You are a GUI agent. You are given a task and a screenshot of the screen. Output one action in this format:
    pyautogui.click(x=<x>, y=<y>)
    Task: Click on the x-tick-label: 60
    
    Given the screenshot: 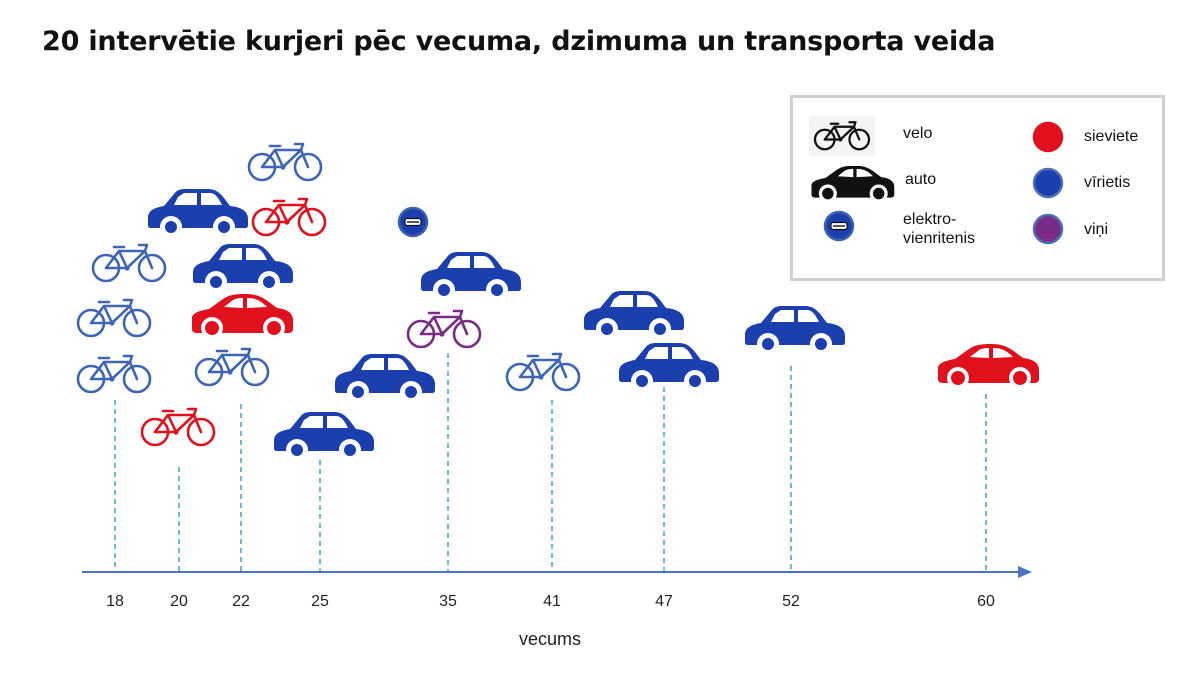 What is the action you would take?
    pyautogui.click(x=986, y=601)
    